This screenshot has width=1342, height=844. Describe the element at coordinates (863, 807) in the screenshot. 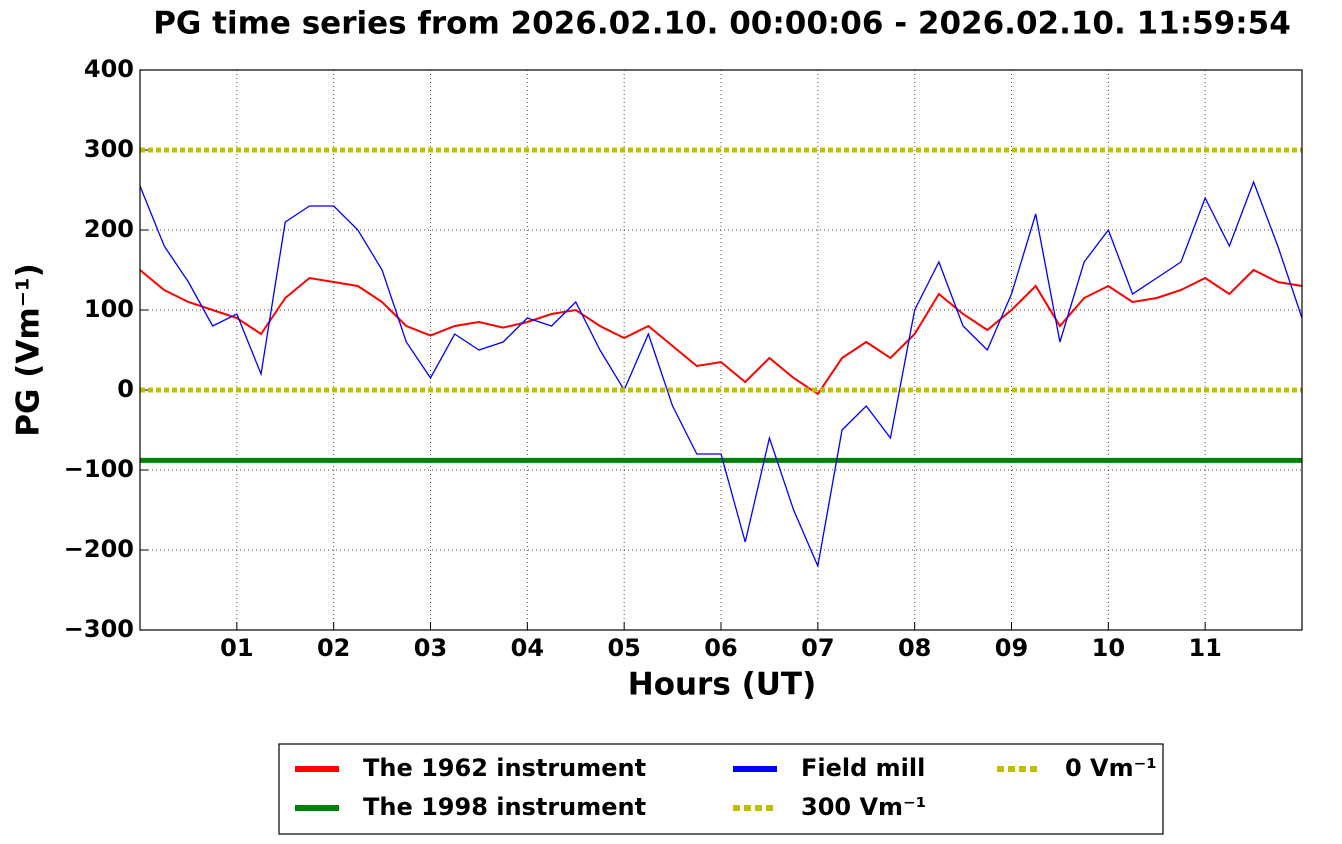

I see `legend-label: 300 Vm⁻¹` at that location.